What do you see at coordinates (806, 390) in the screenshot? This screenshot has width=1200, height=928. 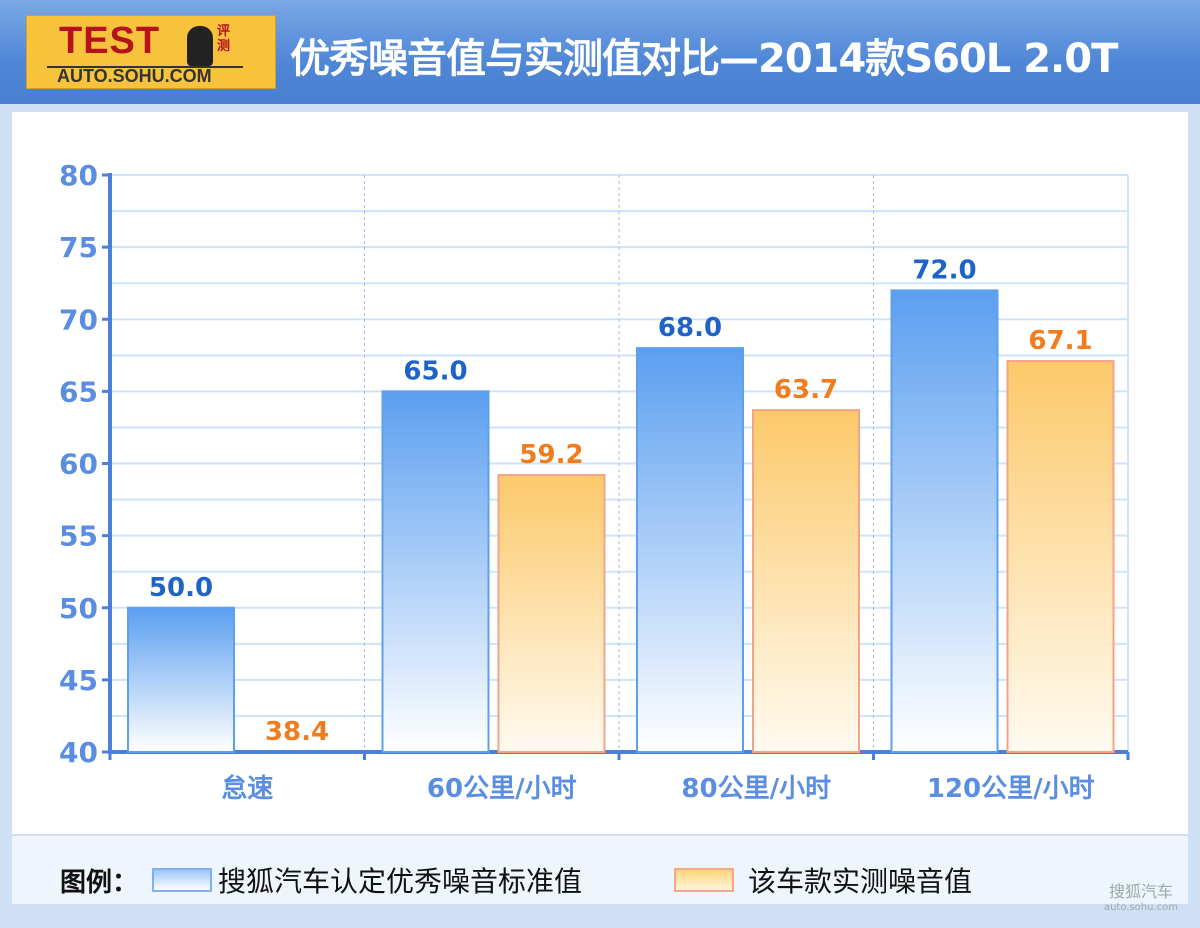 I see `data-label-measured: 63.7` at bounding box center [806, 390].